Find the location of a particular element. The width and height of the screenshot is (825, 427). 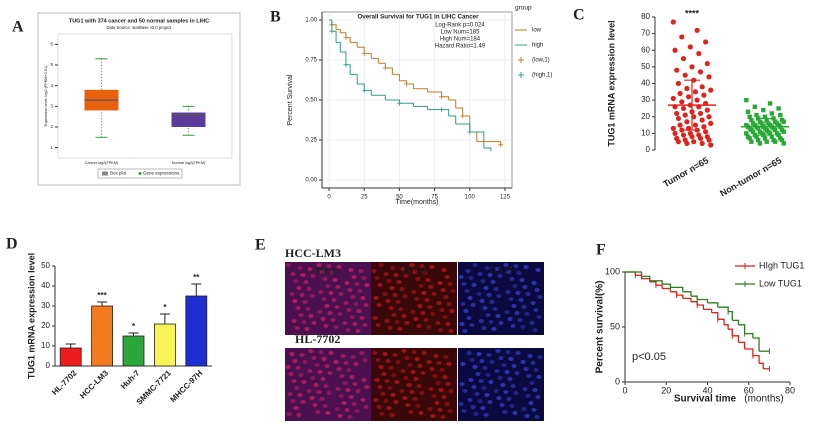

annotation: * is located at coordinates (134, 326).